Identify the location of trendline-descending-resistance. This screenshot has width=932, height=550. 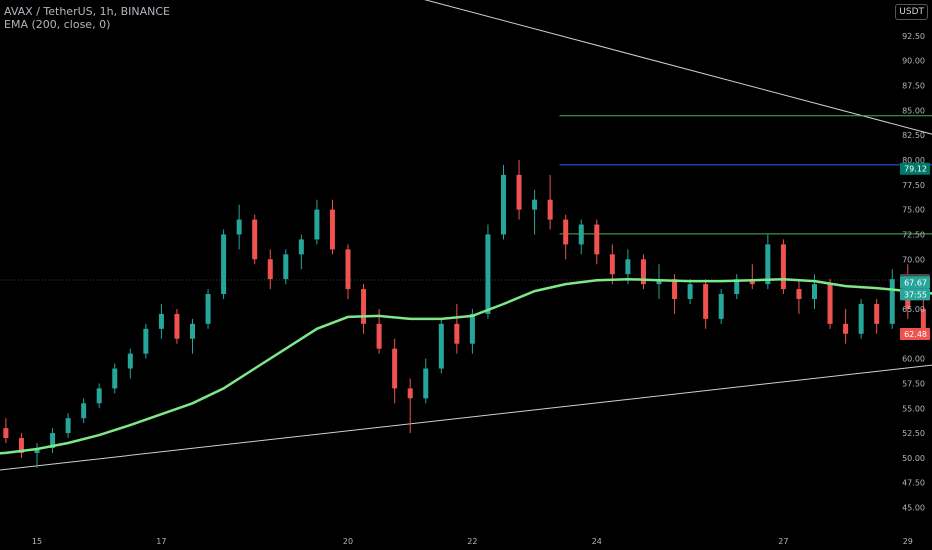
(678, 67).